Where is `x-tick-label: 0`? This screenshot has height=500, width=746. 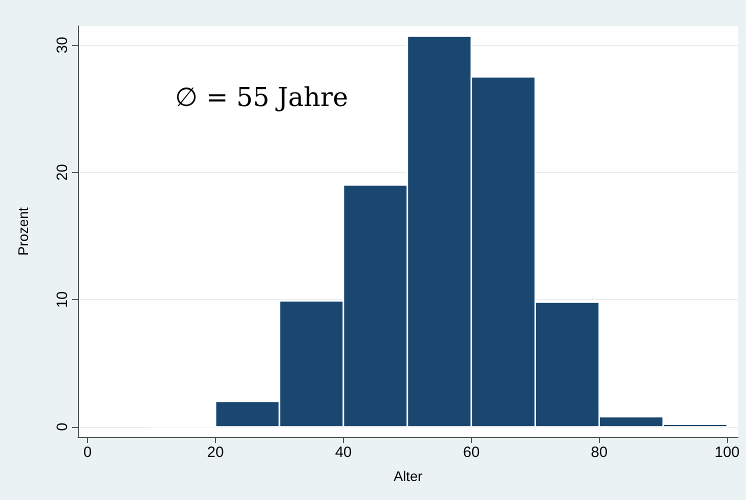
x-tick-label: 0 is located at coordinates (87, 452).